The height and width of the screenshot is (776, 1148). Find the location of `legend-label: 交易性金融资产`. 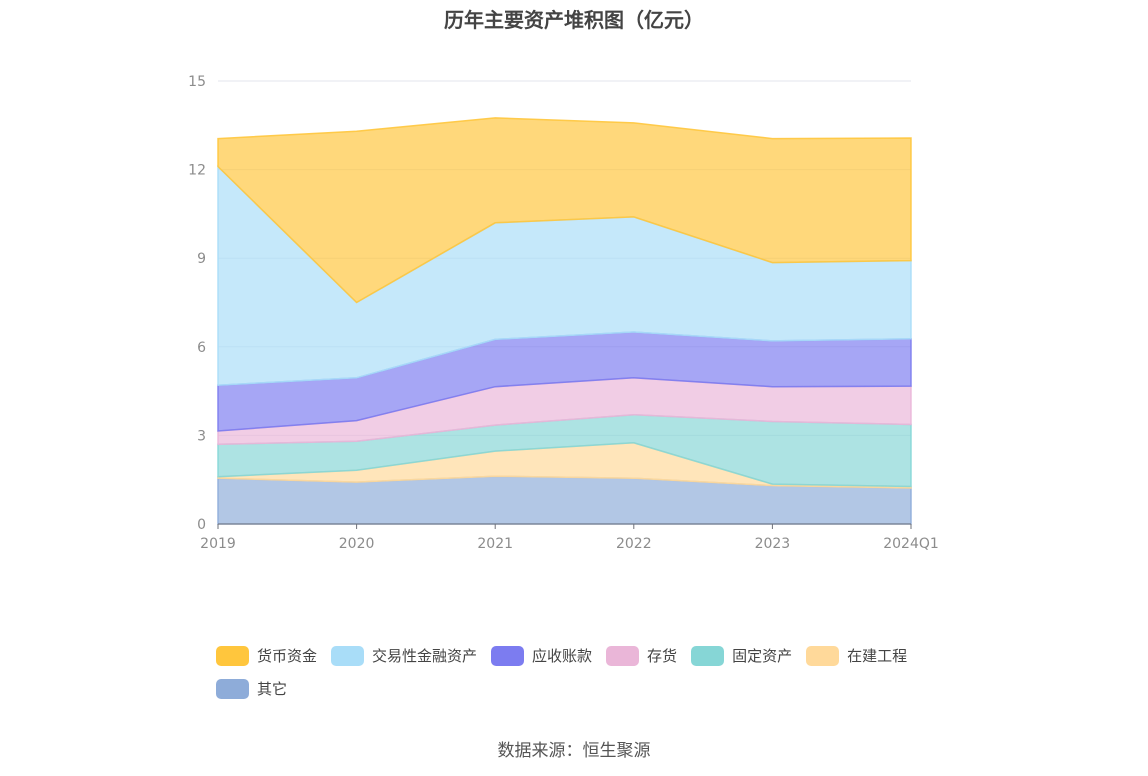

legend-label: 交易性金融资产 is located at coordinates (425, 656).